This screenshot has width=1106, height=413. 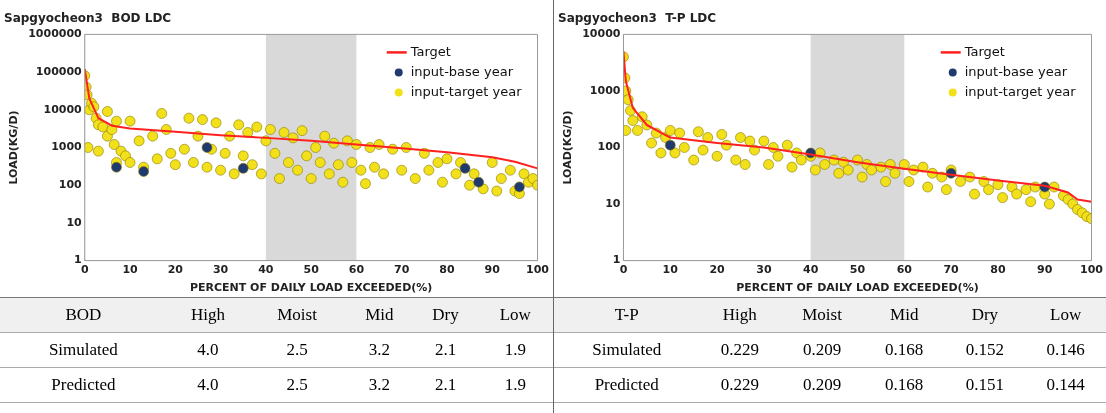 I want to click on chart-title: Sapgyocheon3 BOD LDC, so click(x=88, y=18).